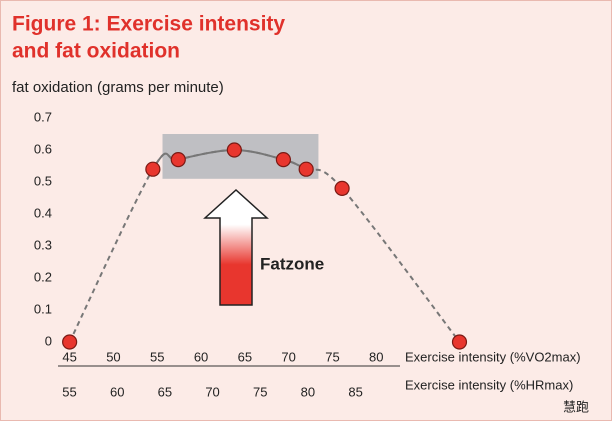 This screenshot has width=612, height=421. I want to click on y-tick-label: 0.7, so click(43, 116).